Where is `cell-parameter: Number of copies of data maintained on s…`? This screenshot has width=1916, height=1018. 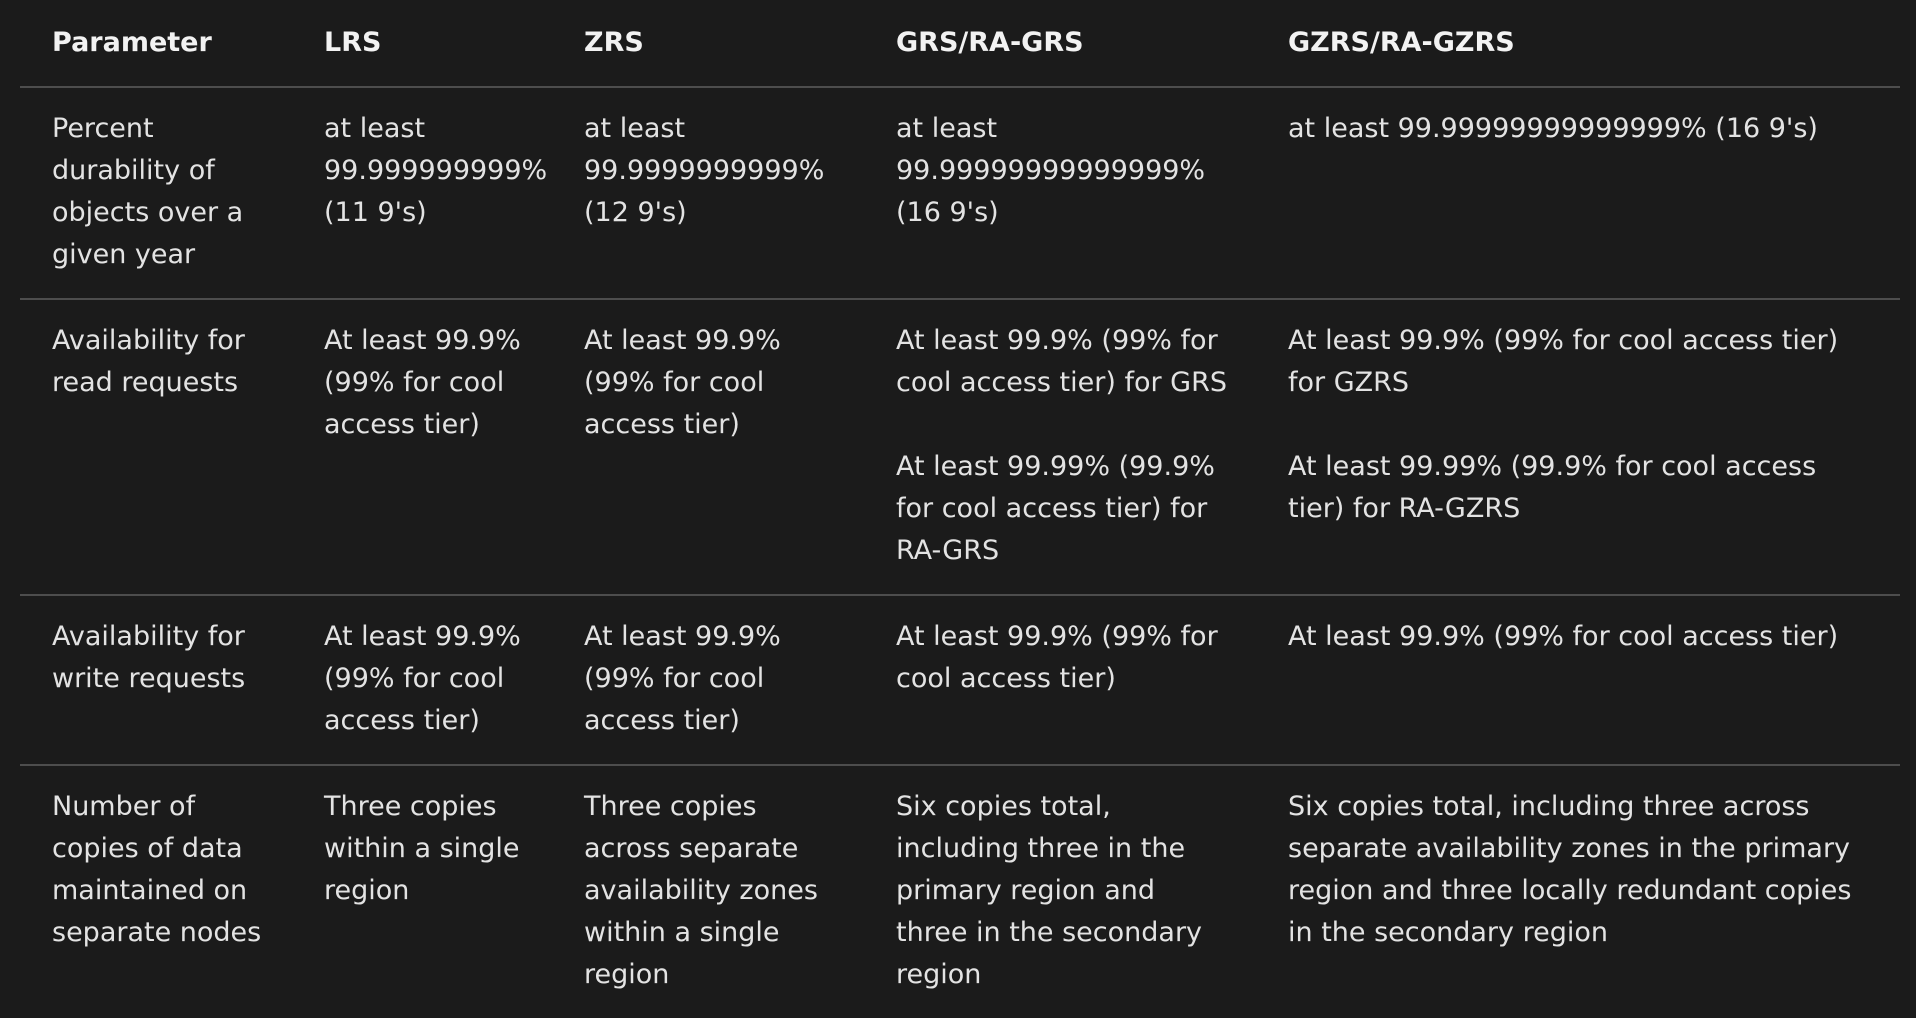
cell-parameter: Number of copies of data maintained on s… is located at coordinates (157, 869).